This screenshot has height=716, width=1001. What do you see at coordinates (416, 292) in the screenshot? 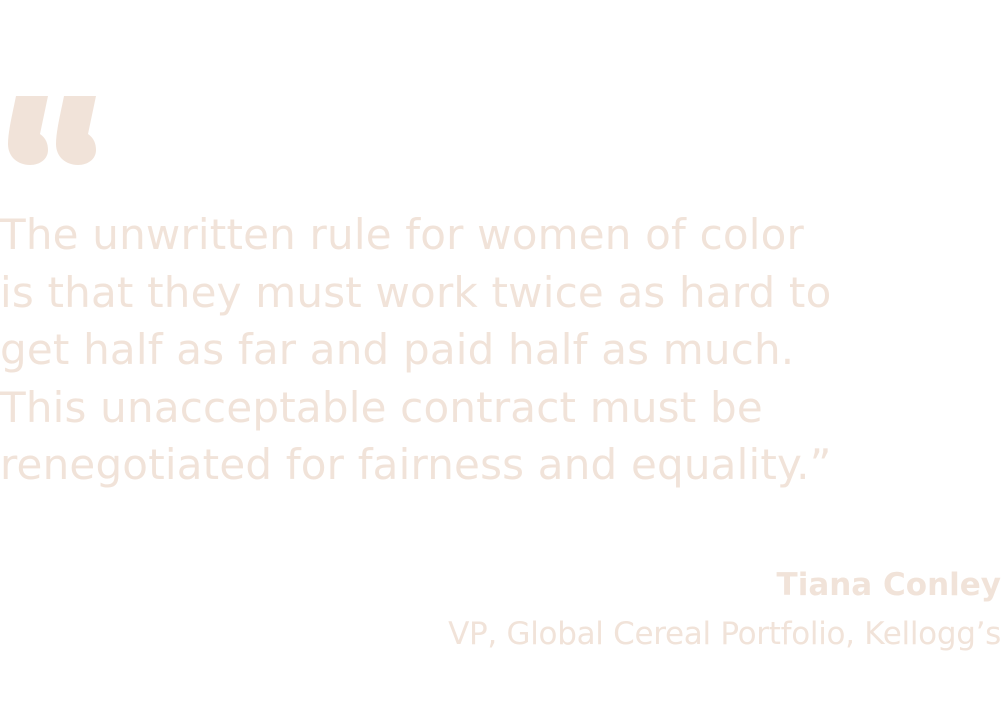
I see `quote-line: is that they must work twice as hard to` at bounding box center [416, 292].